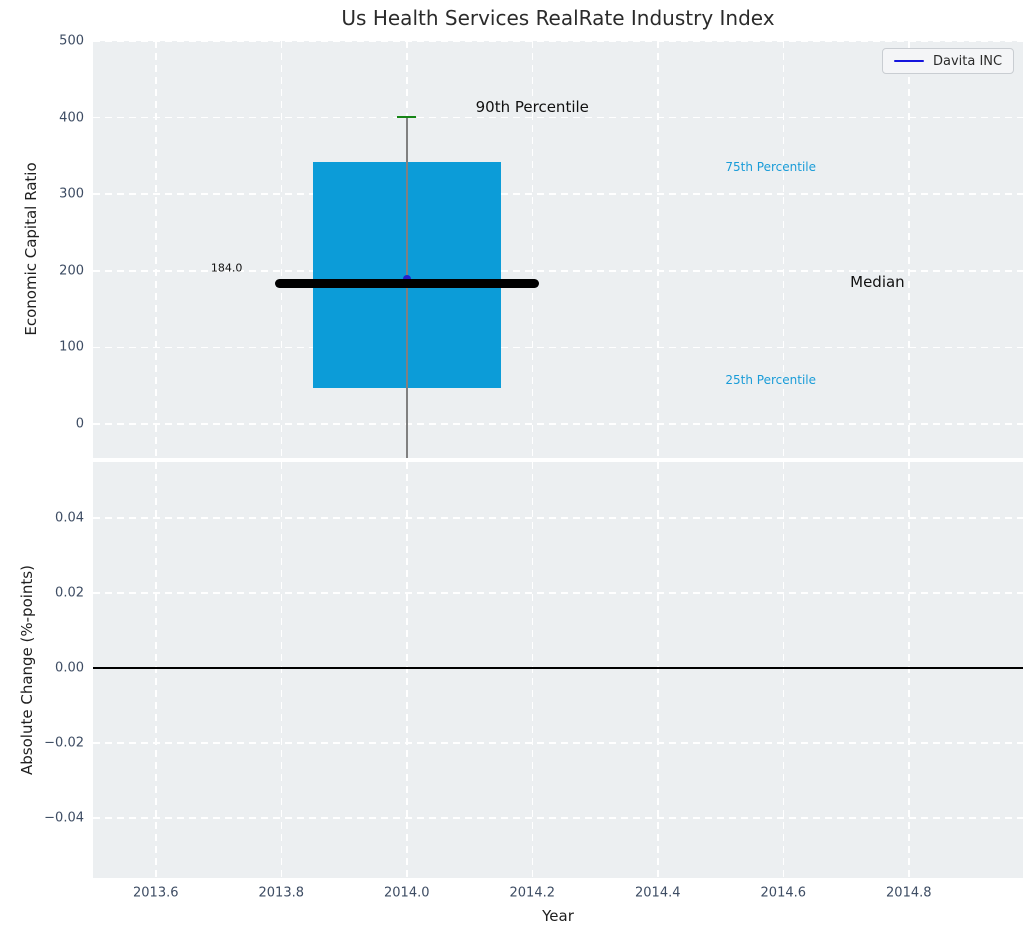 This screenshot has height=942, width=1034. I want to click on annotation-90th-percentile: 90th Percentile, so click(532, 106).